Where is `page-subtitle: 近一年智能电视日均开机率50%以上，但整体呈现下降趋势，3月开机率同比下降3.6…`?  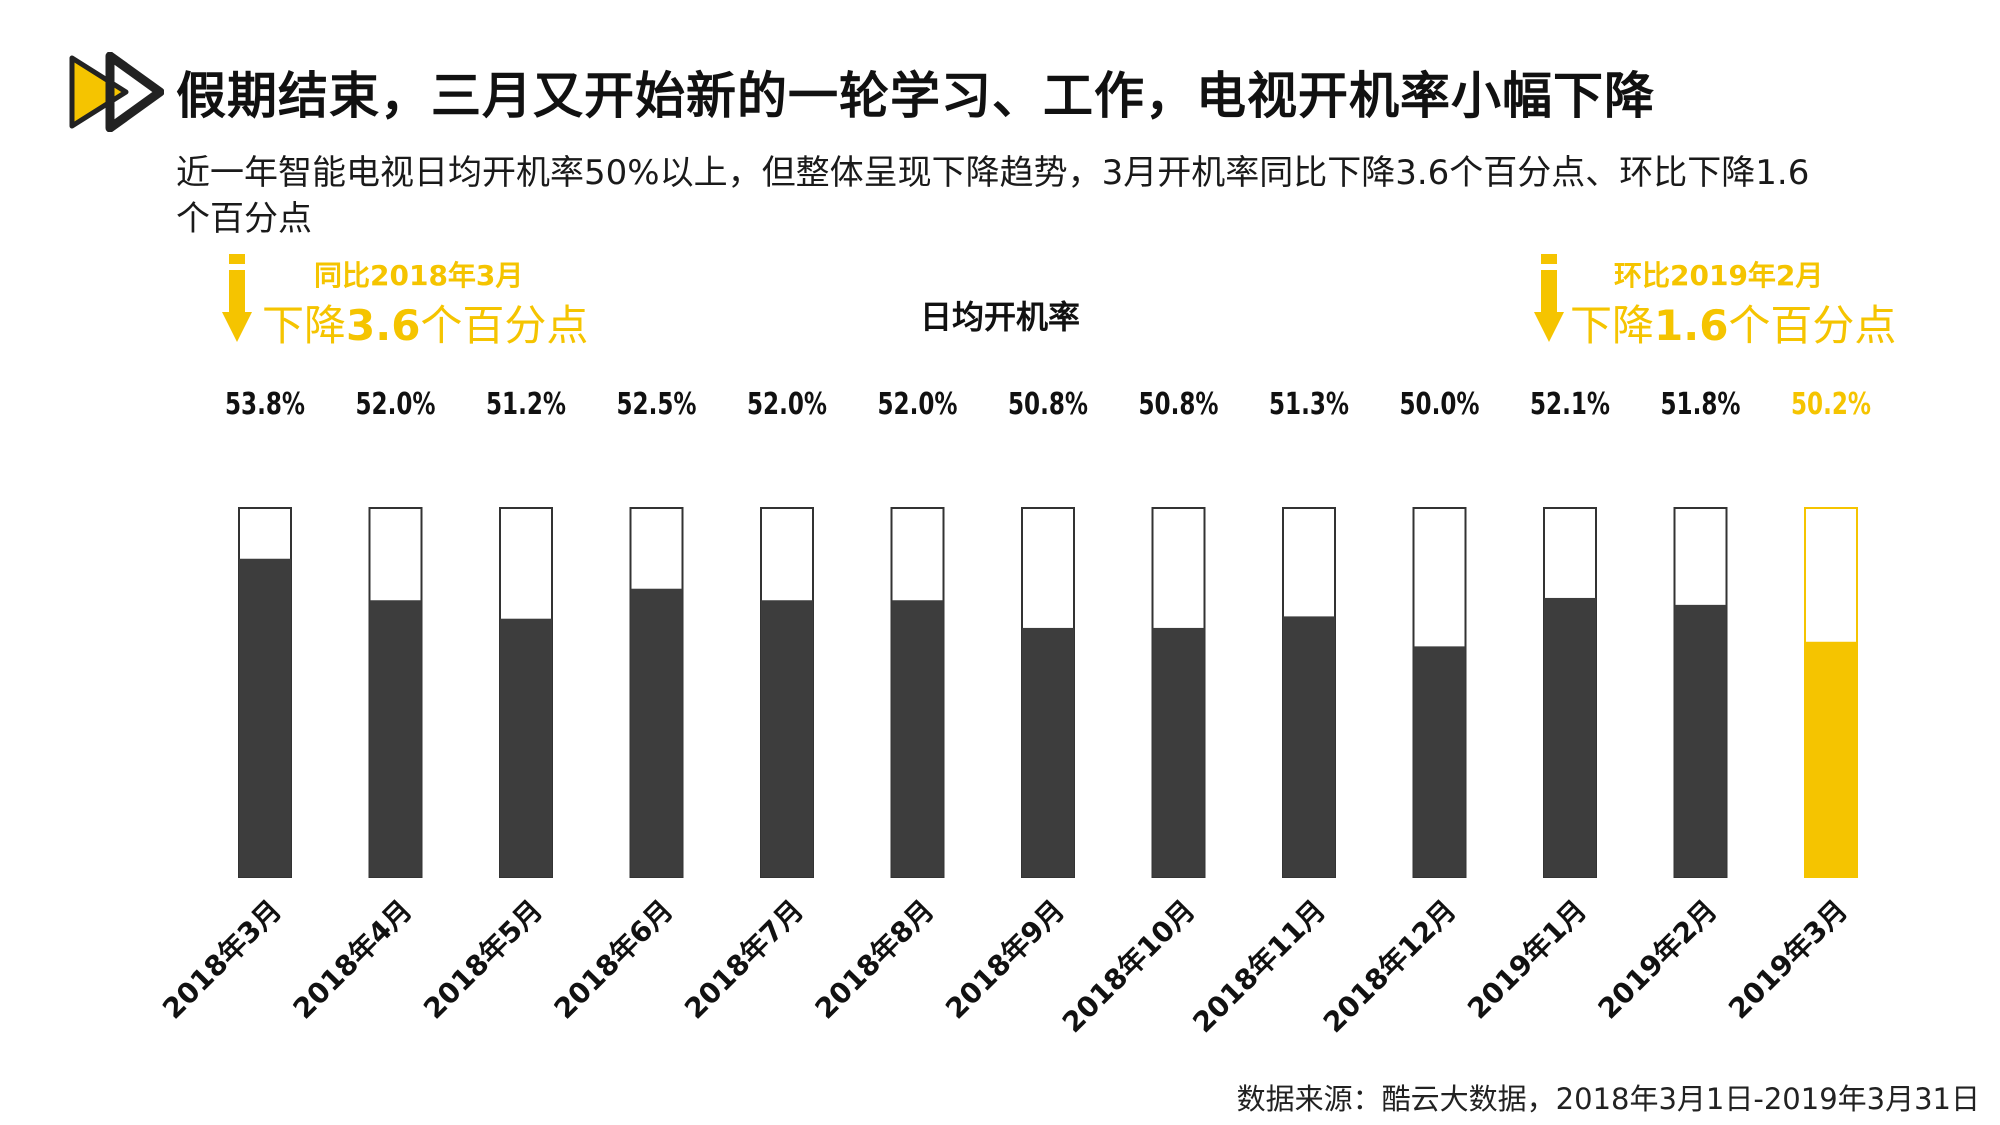
page-subtitle: 近一年智能电视日均开机率50%以上，但整体呈现下降趋势，3月开机率同比下降3.6… is located at coordinates (993, 196).